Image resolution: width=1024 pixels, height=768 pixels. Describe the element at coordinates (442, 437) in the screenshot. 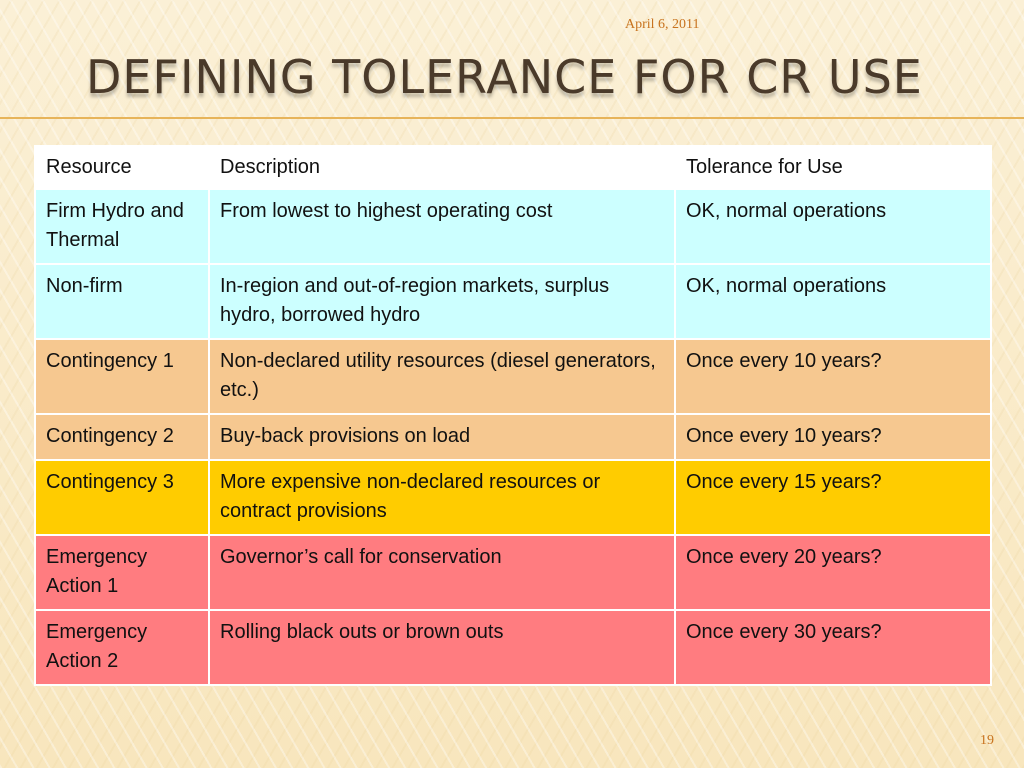

I see `cell-description: Buy-back provisions on load` at that location.